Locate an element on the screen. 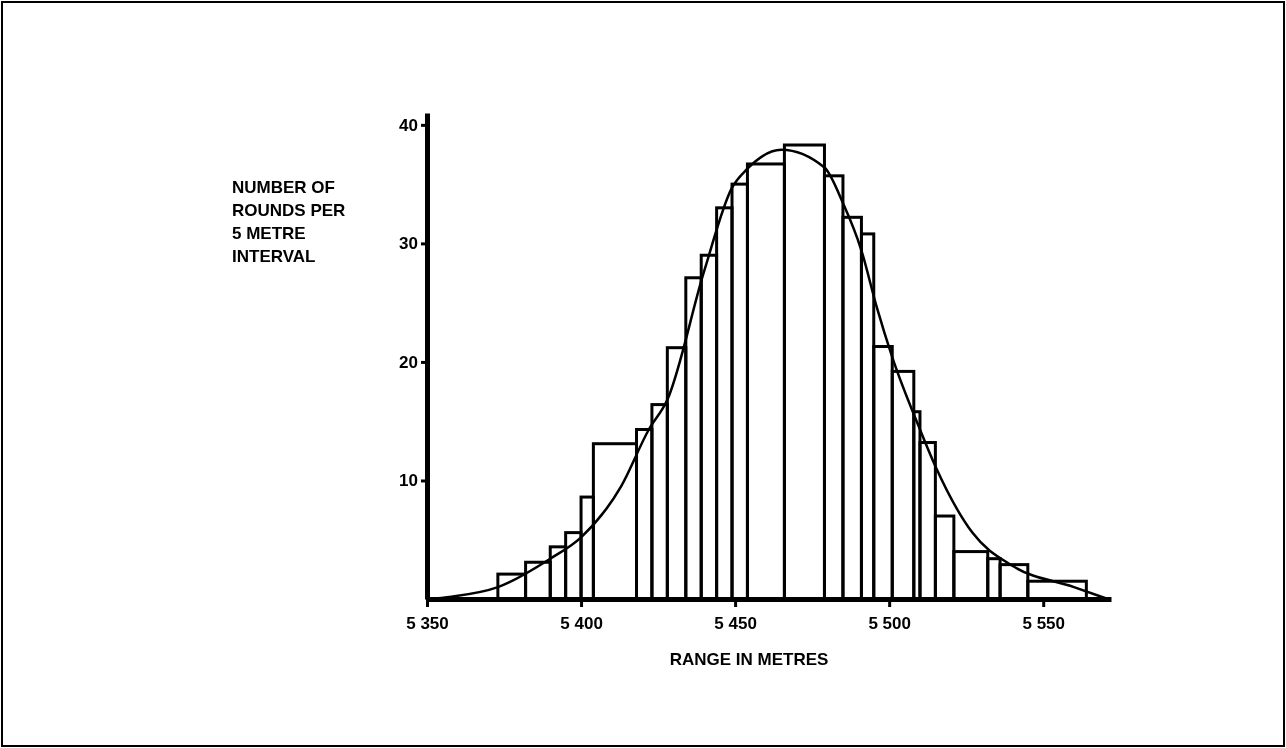  y-tick-label: 10 is located at coordinates (408, 481).